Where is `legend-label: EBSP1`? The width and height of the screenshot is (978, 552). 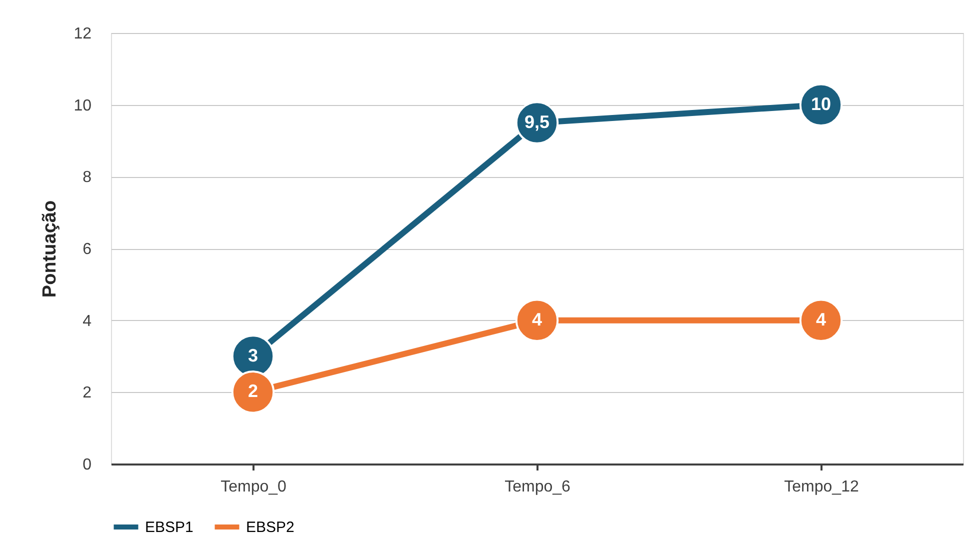
legend-label: EBSP1 is located at coordinates (169, 527).